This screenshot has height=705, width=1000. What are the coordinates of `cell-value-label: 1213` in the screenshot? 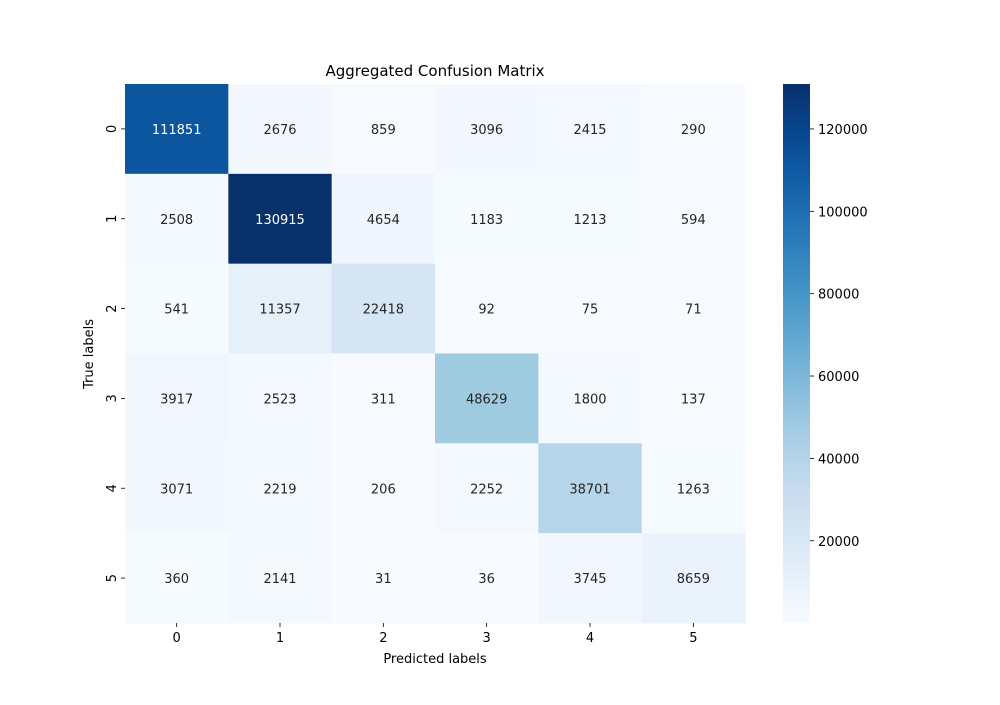 It's located at (589, 220).